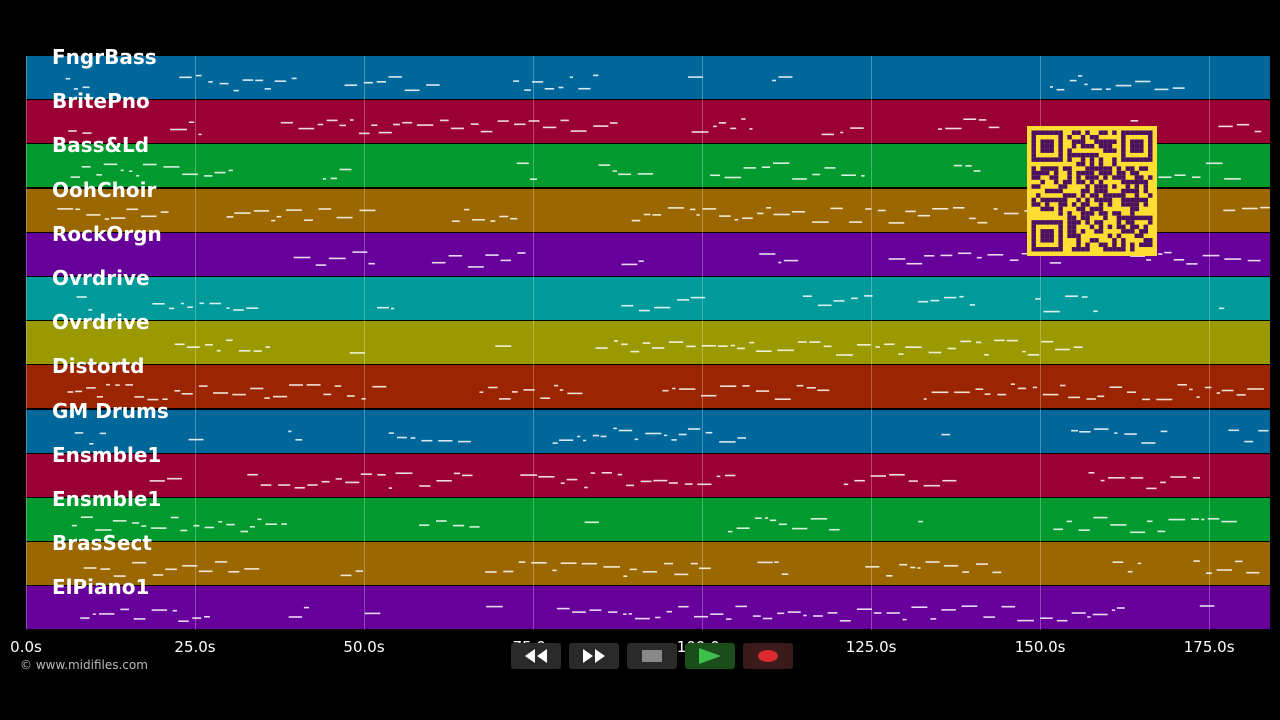 The image size is (1280, 720). Describe the element at coordinates (1209, 647) in the screenshot. I see `time-tick-label: 175.0s` at that location.